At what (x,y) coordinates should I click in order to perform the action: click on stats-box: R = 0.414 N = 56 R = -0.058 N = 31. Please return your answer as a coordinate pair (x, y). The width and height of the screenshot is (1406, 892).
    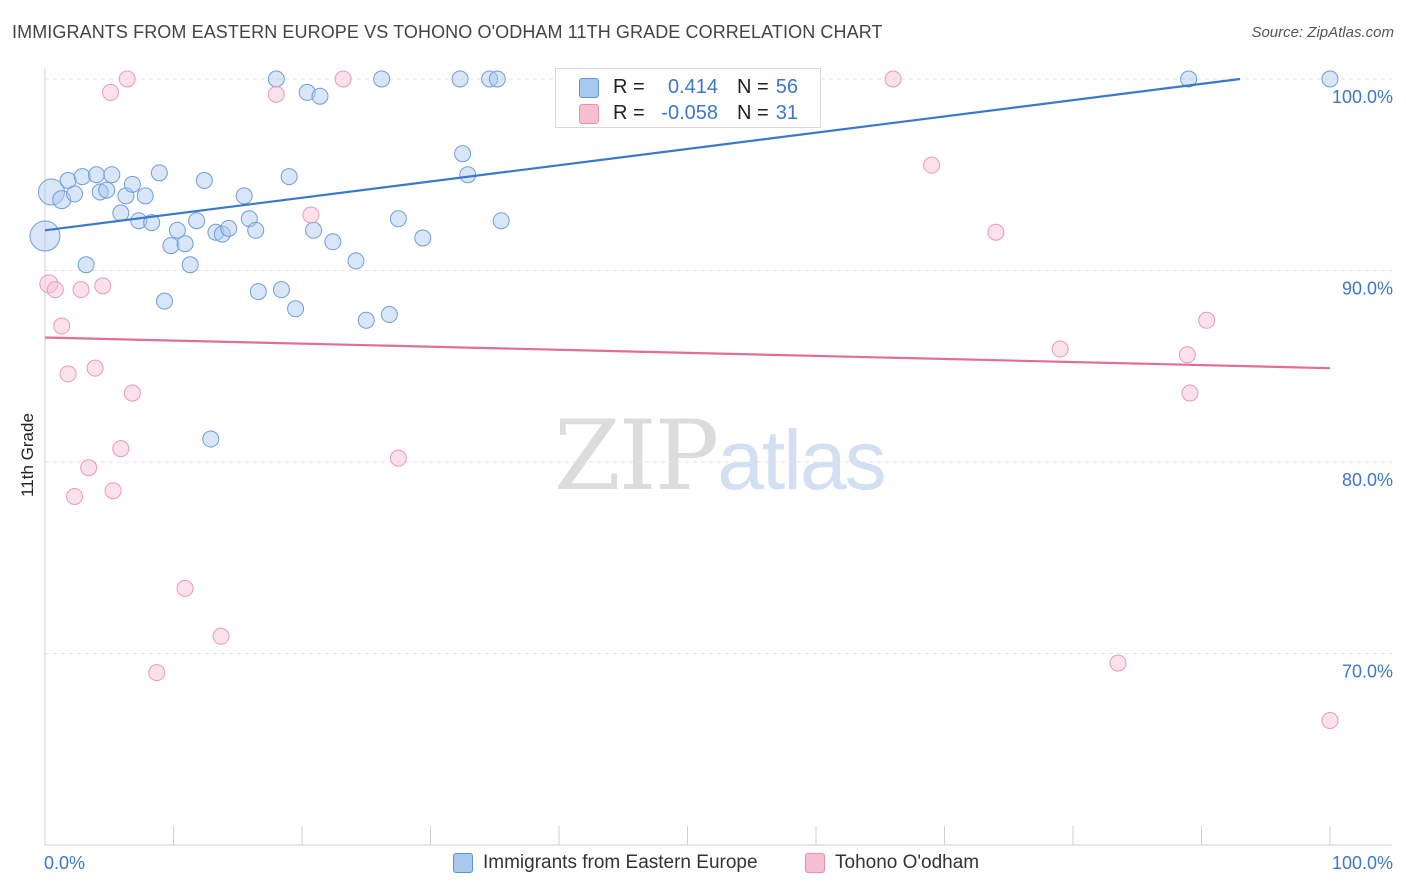
    Looking at the image, I should click on (688, 98).